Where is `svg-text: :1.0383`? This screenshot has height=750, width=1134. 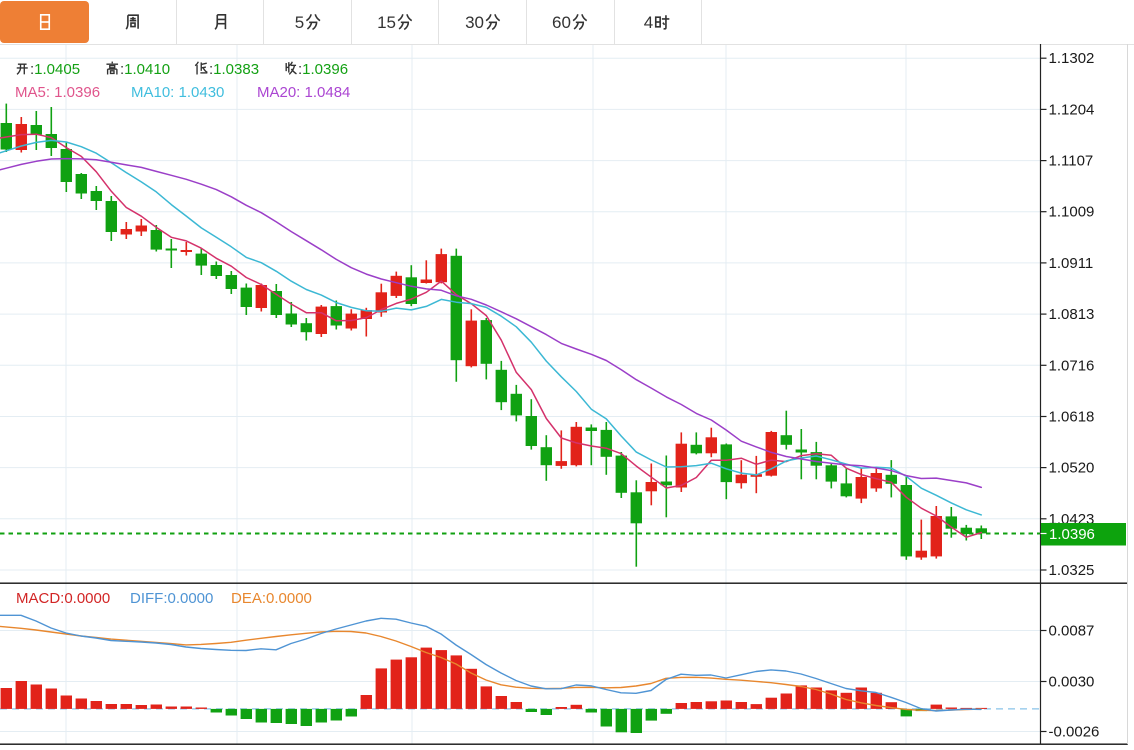 svg-text: :1.0383 is located at coordinates (234, 69).